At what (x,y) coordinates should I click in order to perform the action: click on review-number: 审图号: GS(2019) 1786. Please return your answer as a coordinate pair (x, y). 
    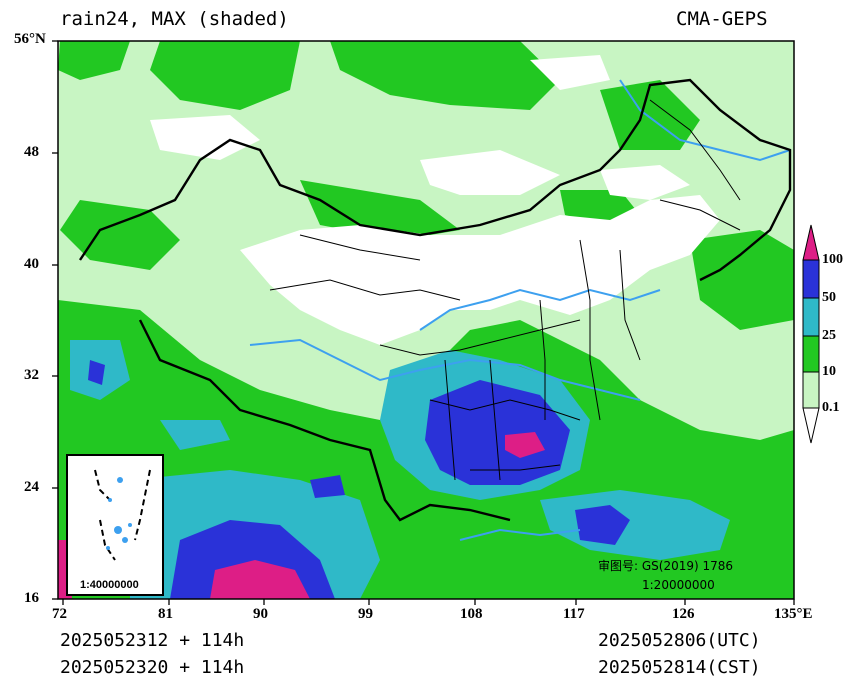
    Looking at the image, I should click on (666, 566).